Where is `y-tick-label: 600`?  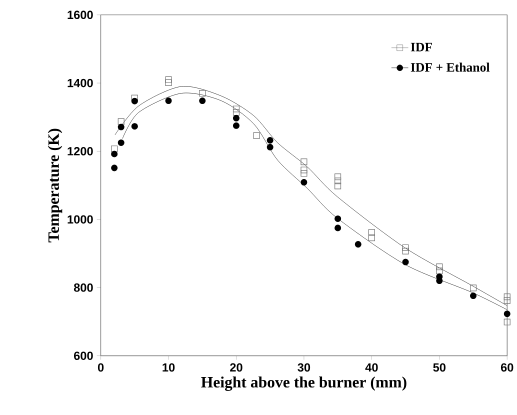
y-tick-label: 600 is located at coordinates (83, 355).